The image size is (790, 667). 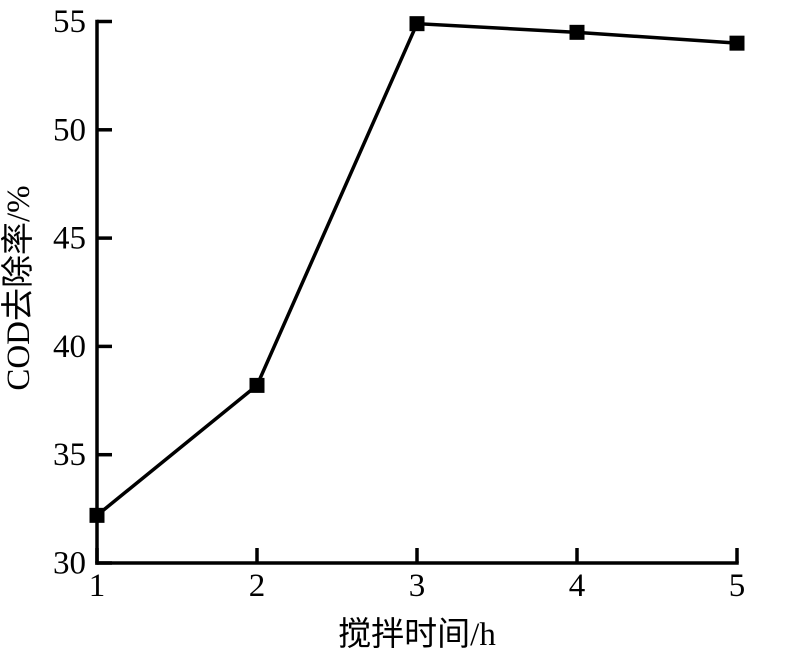 I want to click on y-tick-label: 40, so click(x=69, y=347).